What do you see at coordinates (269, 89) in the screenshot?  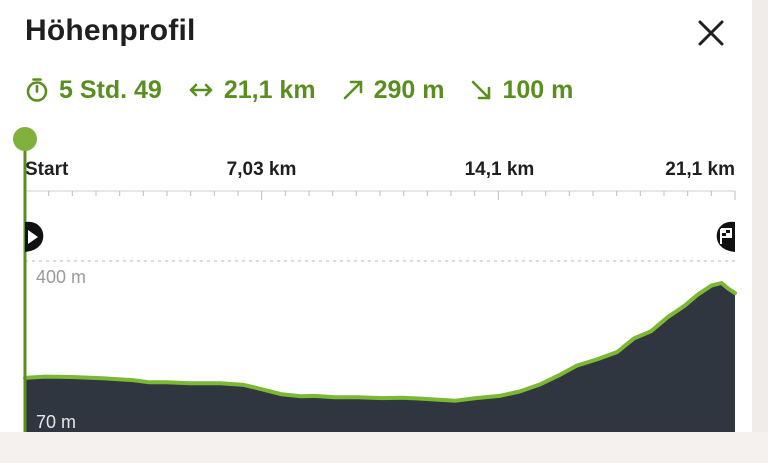 I see `distance-value: 21,1 km` at bounding box center [269, 89].